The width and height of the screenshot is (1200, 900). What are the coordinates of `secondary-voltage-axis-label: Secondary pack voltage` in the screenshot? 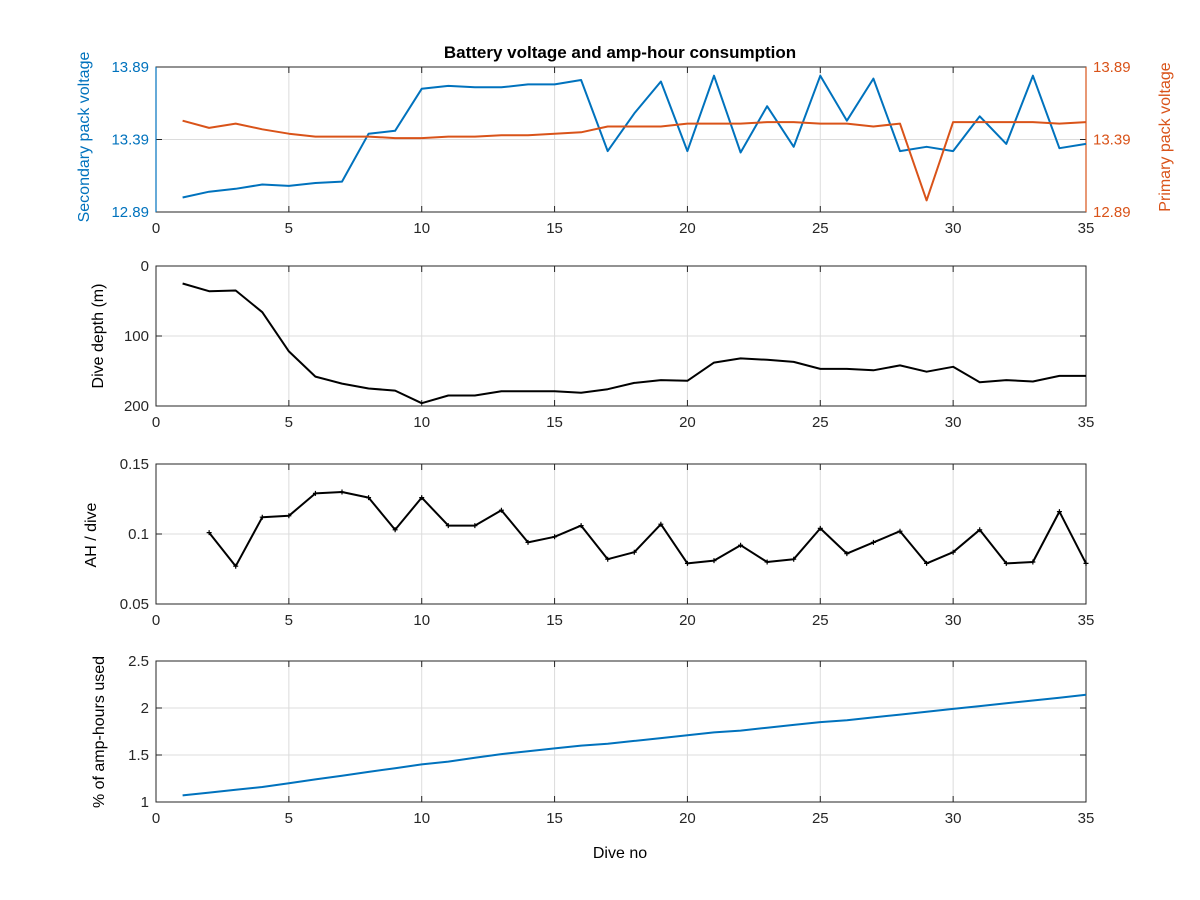 It's located at (84, 137).